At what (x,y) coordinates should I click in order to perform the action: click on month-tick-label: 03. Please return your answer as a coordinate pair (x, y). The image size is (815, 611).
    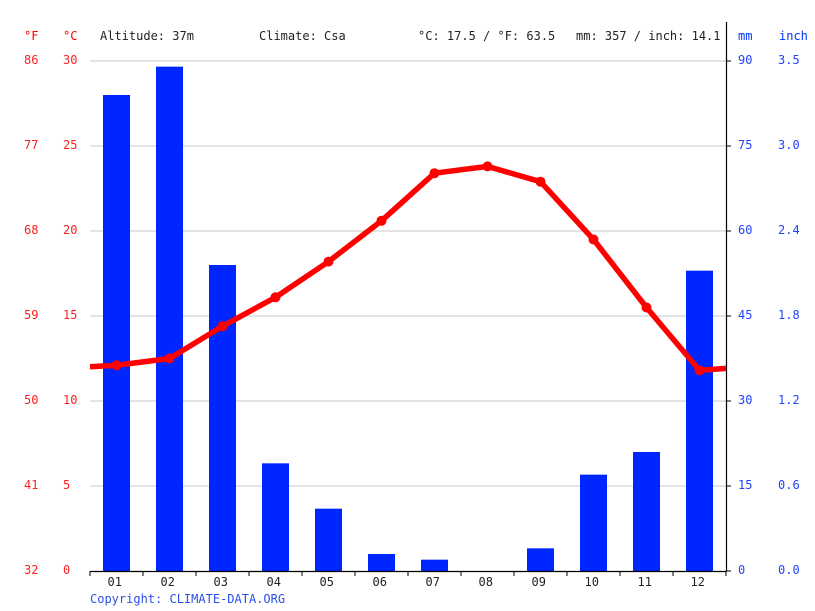
    Looking at the image, I should click on (220, 582).